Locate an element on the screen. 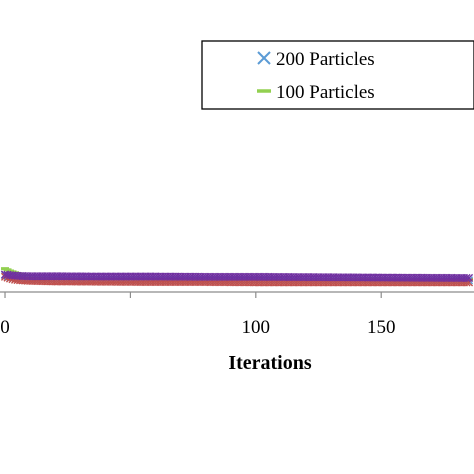 Image resolution: width=474 pixels, height=474 pixels. legend: 200 Particles 100 Particles is located at coordinates (337, 75).